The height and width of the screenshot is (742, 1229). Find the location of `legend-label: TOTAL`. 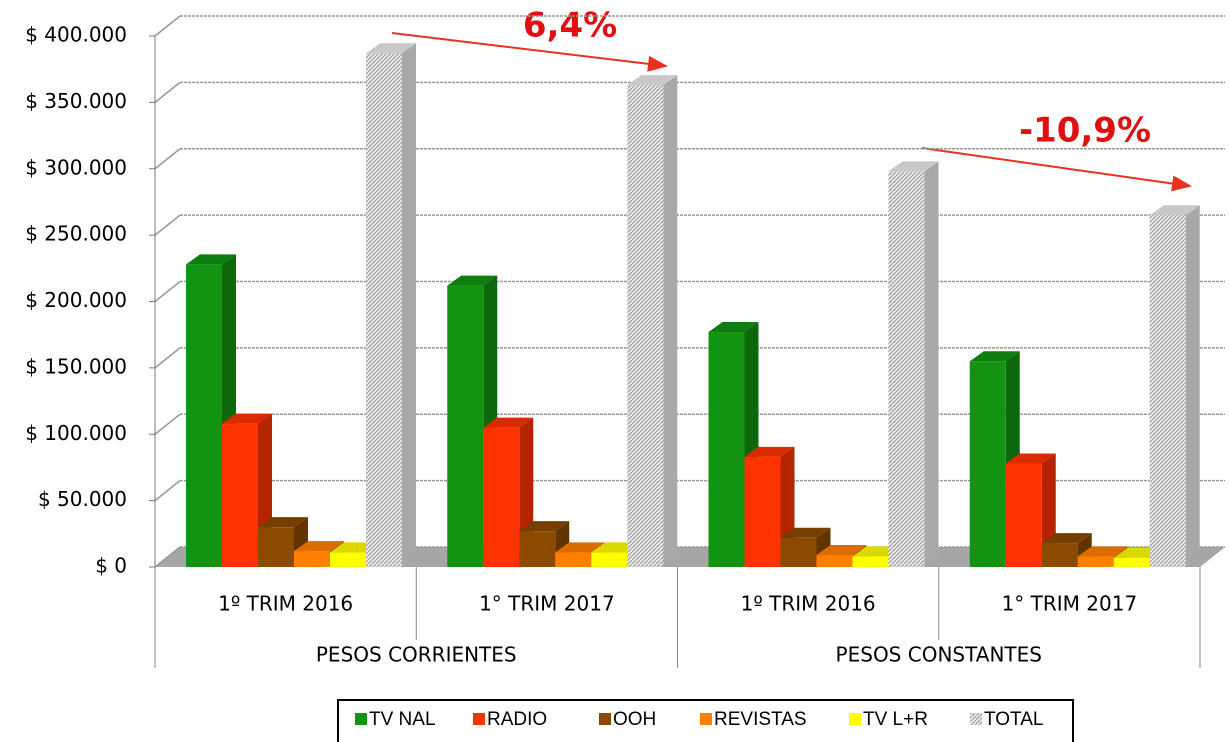

legend-label: TOTAL is located at coordinates (1013, 719).